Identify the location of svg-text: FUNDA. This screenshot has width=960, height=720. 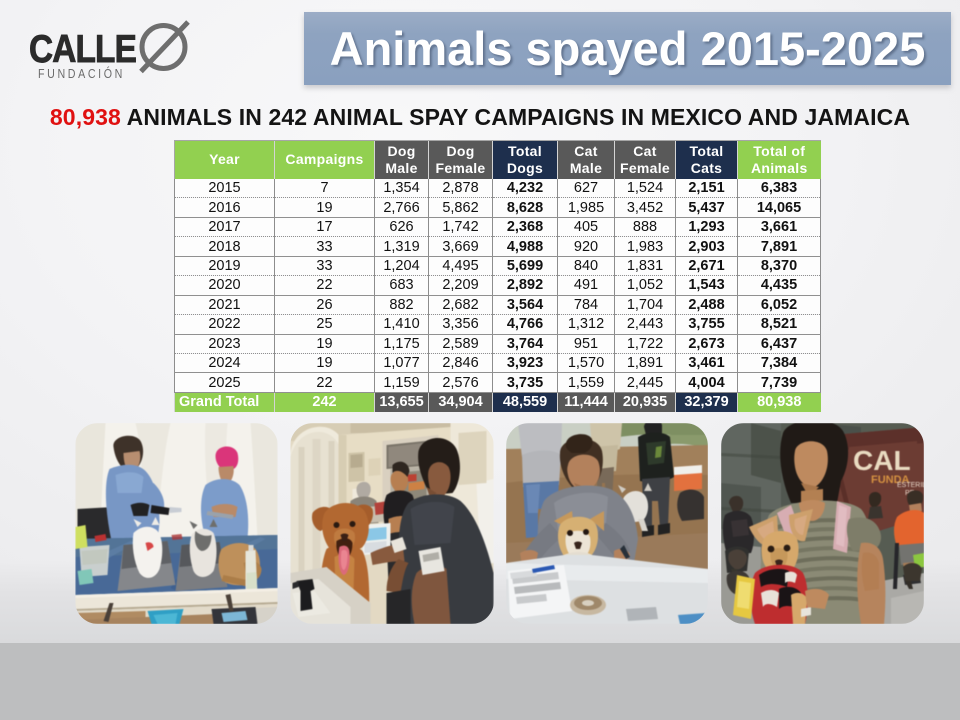
(890, 480).